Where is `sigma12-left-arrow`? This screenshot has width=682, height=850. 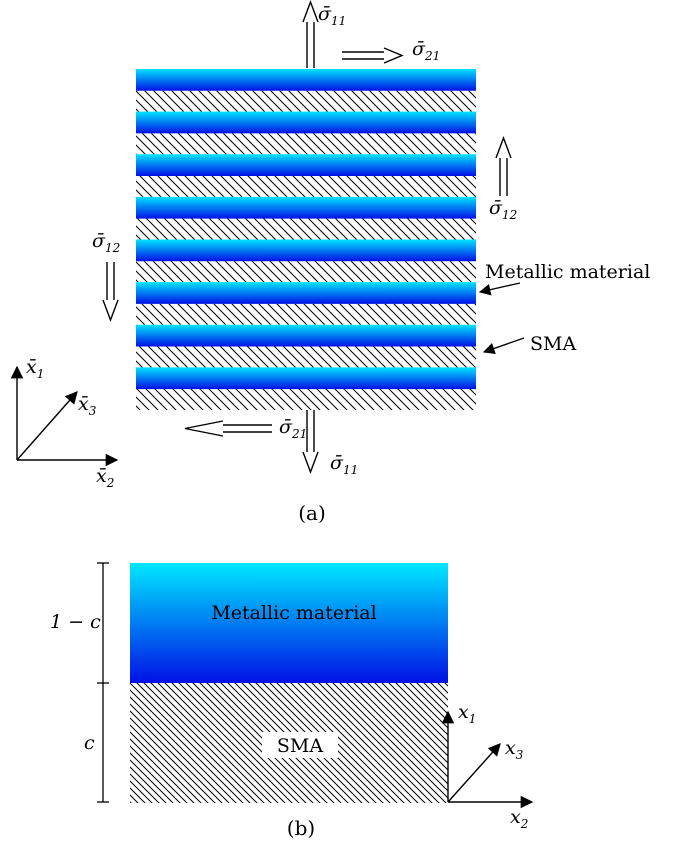
sigma12-left-arrow is located at coordinates (110, 292).